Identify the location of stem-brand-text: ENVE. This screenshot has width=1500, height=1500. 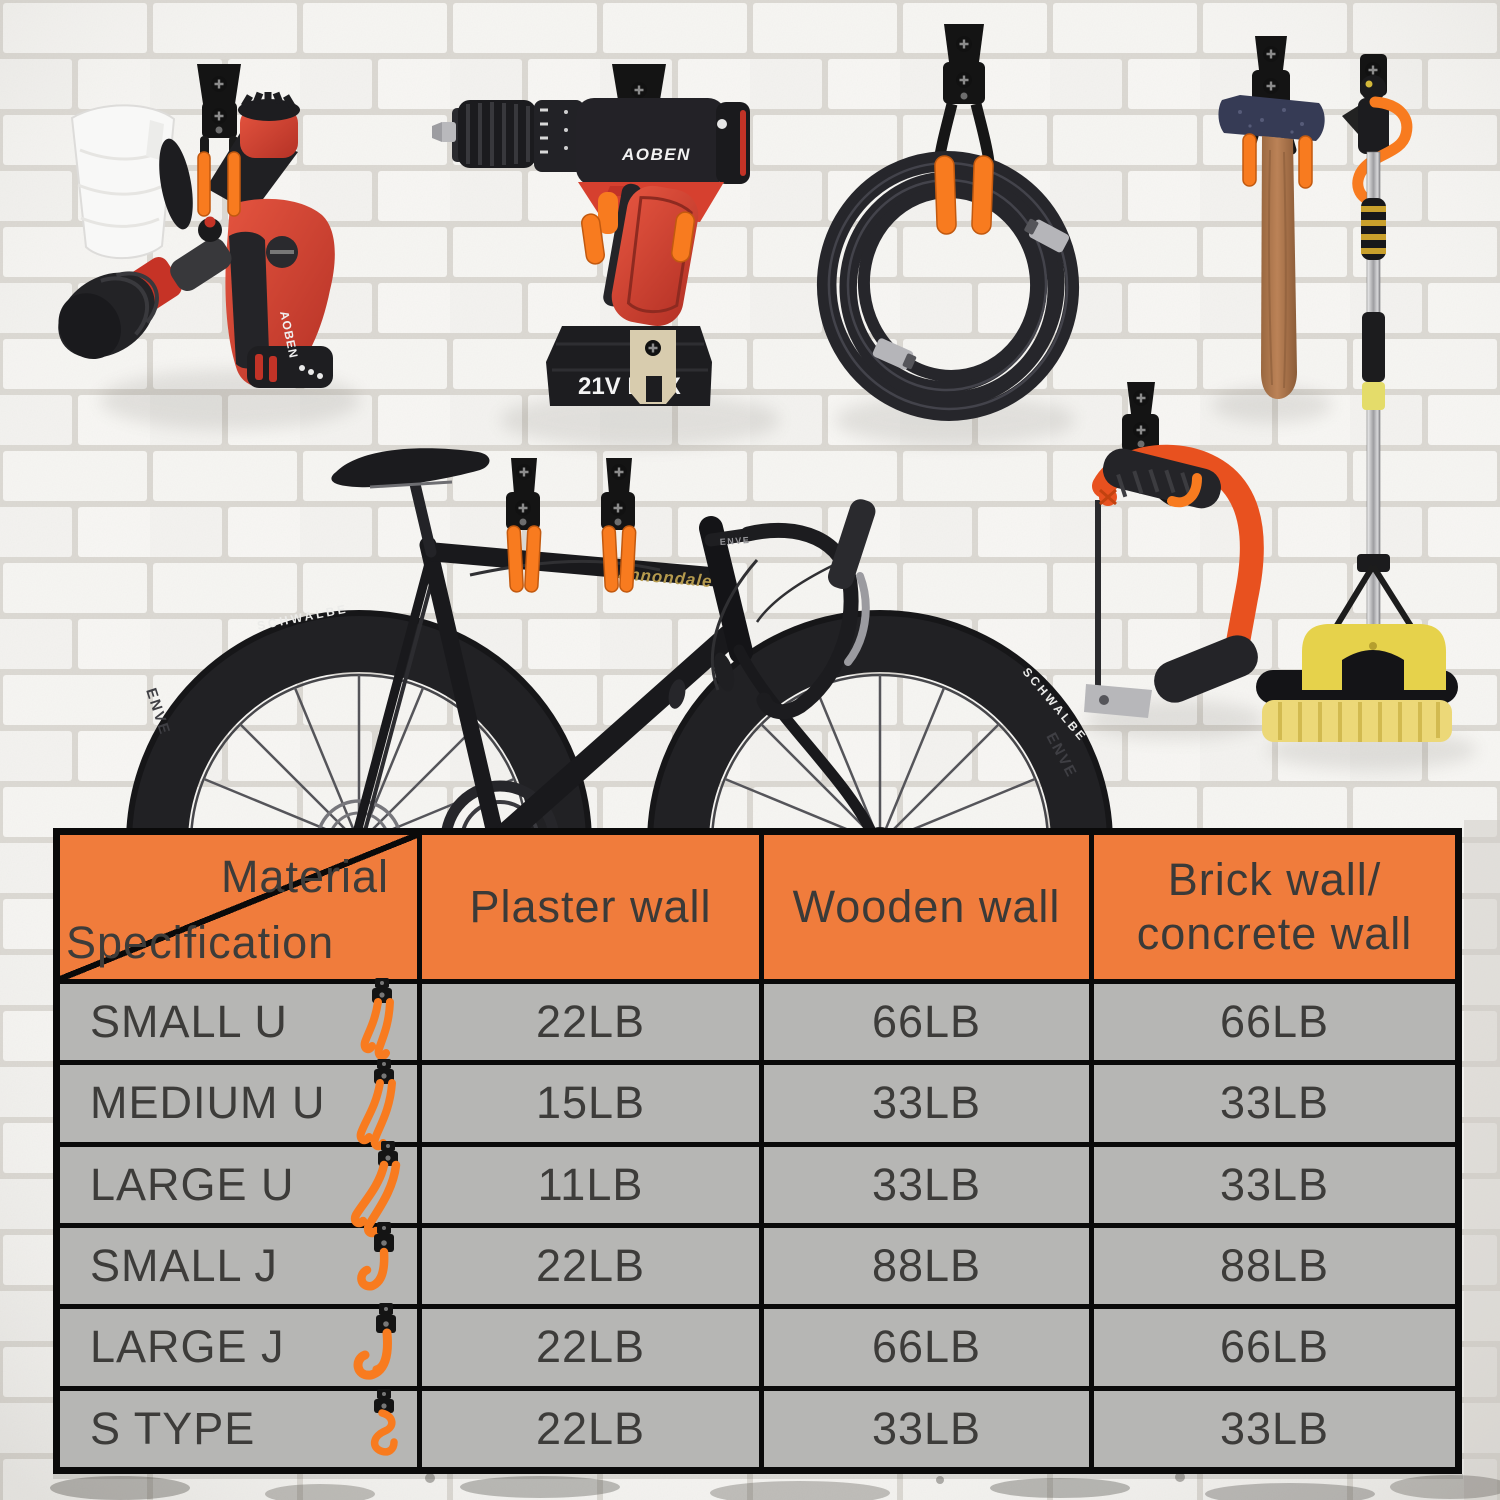
(734, 541).